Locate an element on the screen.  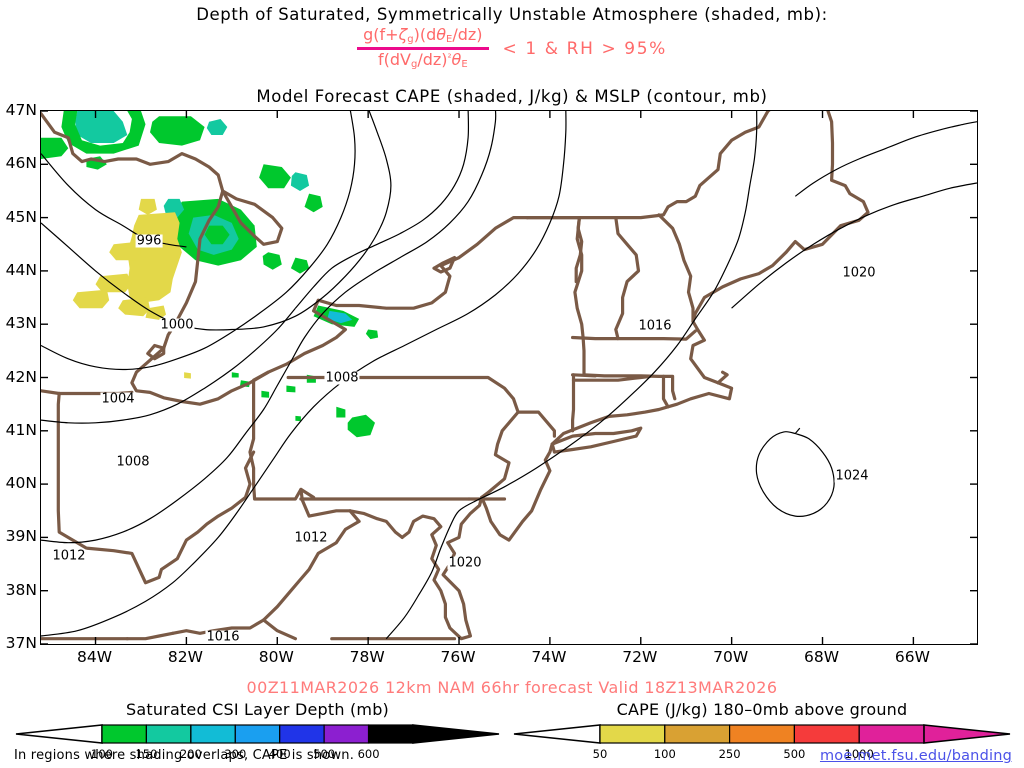
lat-tick-label: 39N is located at coordinates (21, 536).